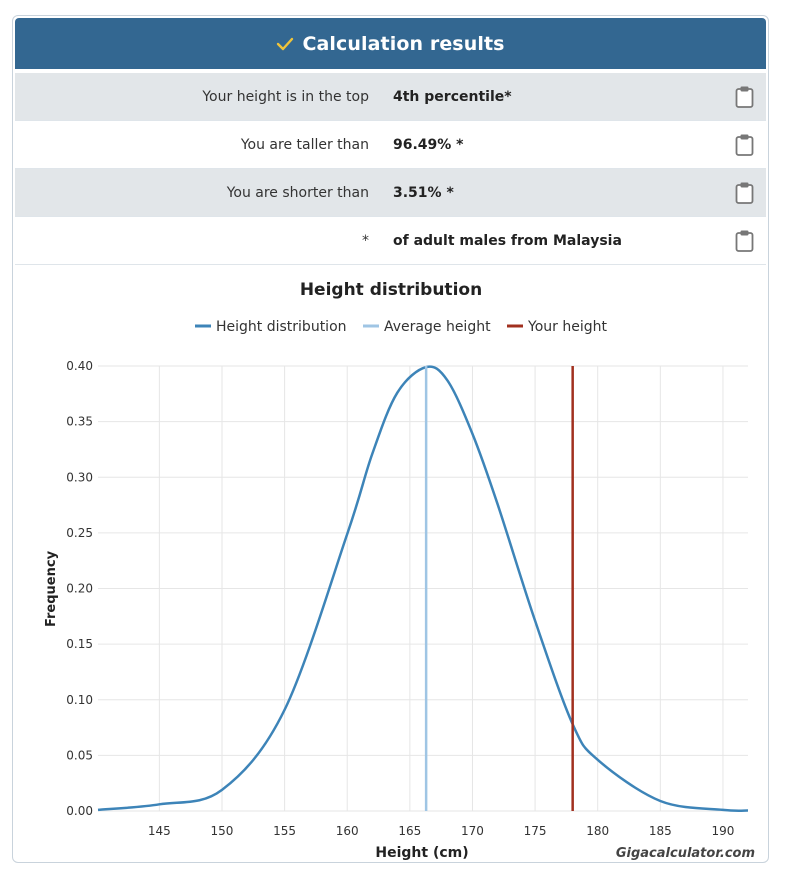  I want to click on legend-item-your-height: Your height, so click(557, 327).